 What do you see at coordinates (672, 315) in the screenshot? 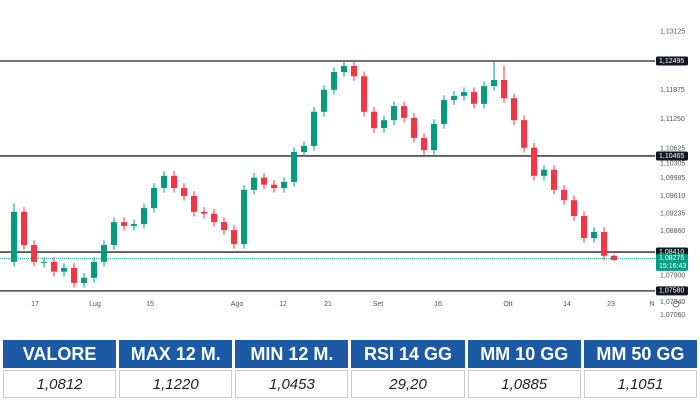
I see `y-tick-label: 1,07060` at bounding box center [672, 315].